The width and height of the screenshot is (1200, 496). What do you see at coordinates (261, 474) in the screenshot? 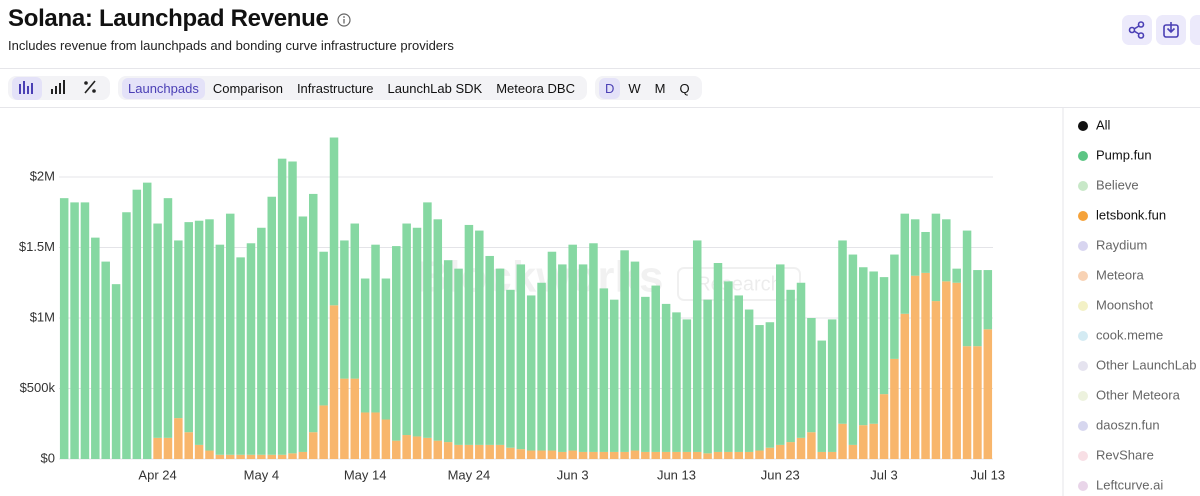
I see `x-tick-label: May 4` at bounding box center [261, 474].